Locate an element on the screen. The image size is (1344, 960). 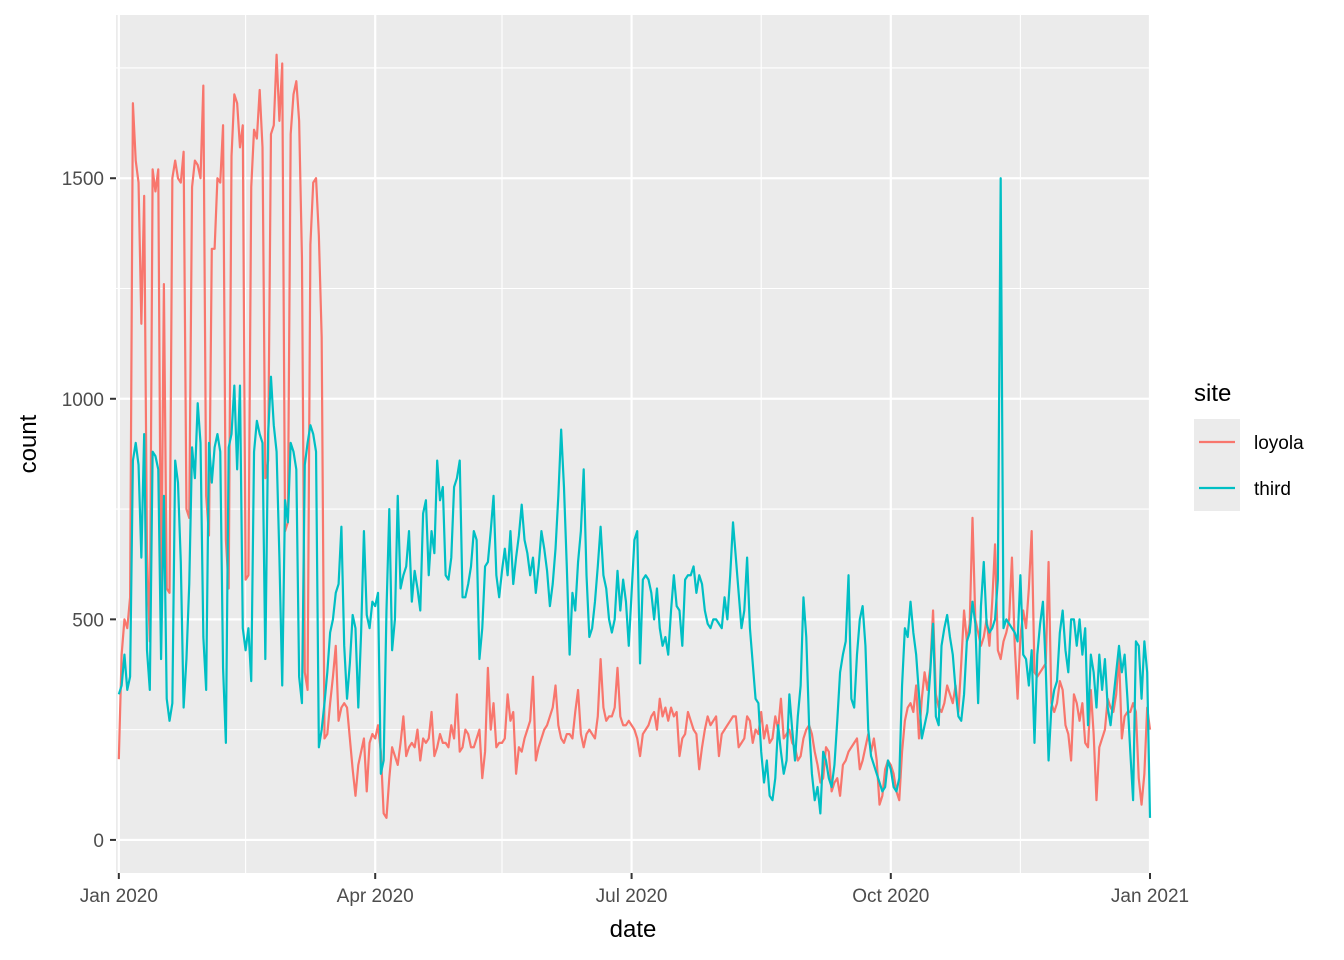
legend-title: site is located at coordinates (1212, 393).